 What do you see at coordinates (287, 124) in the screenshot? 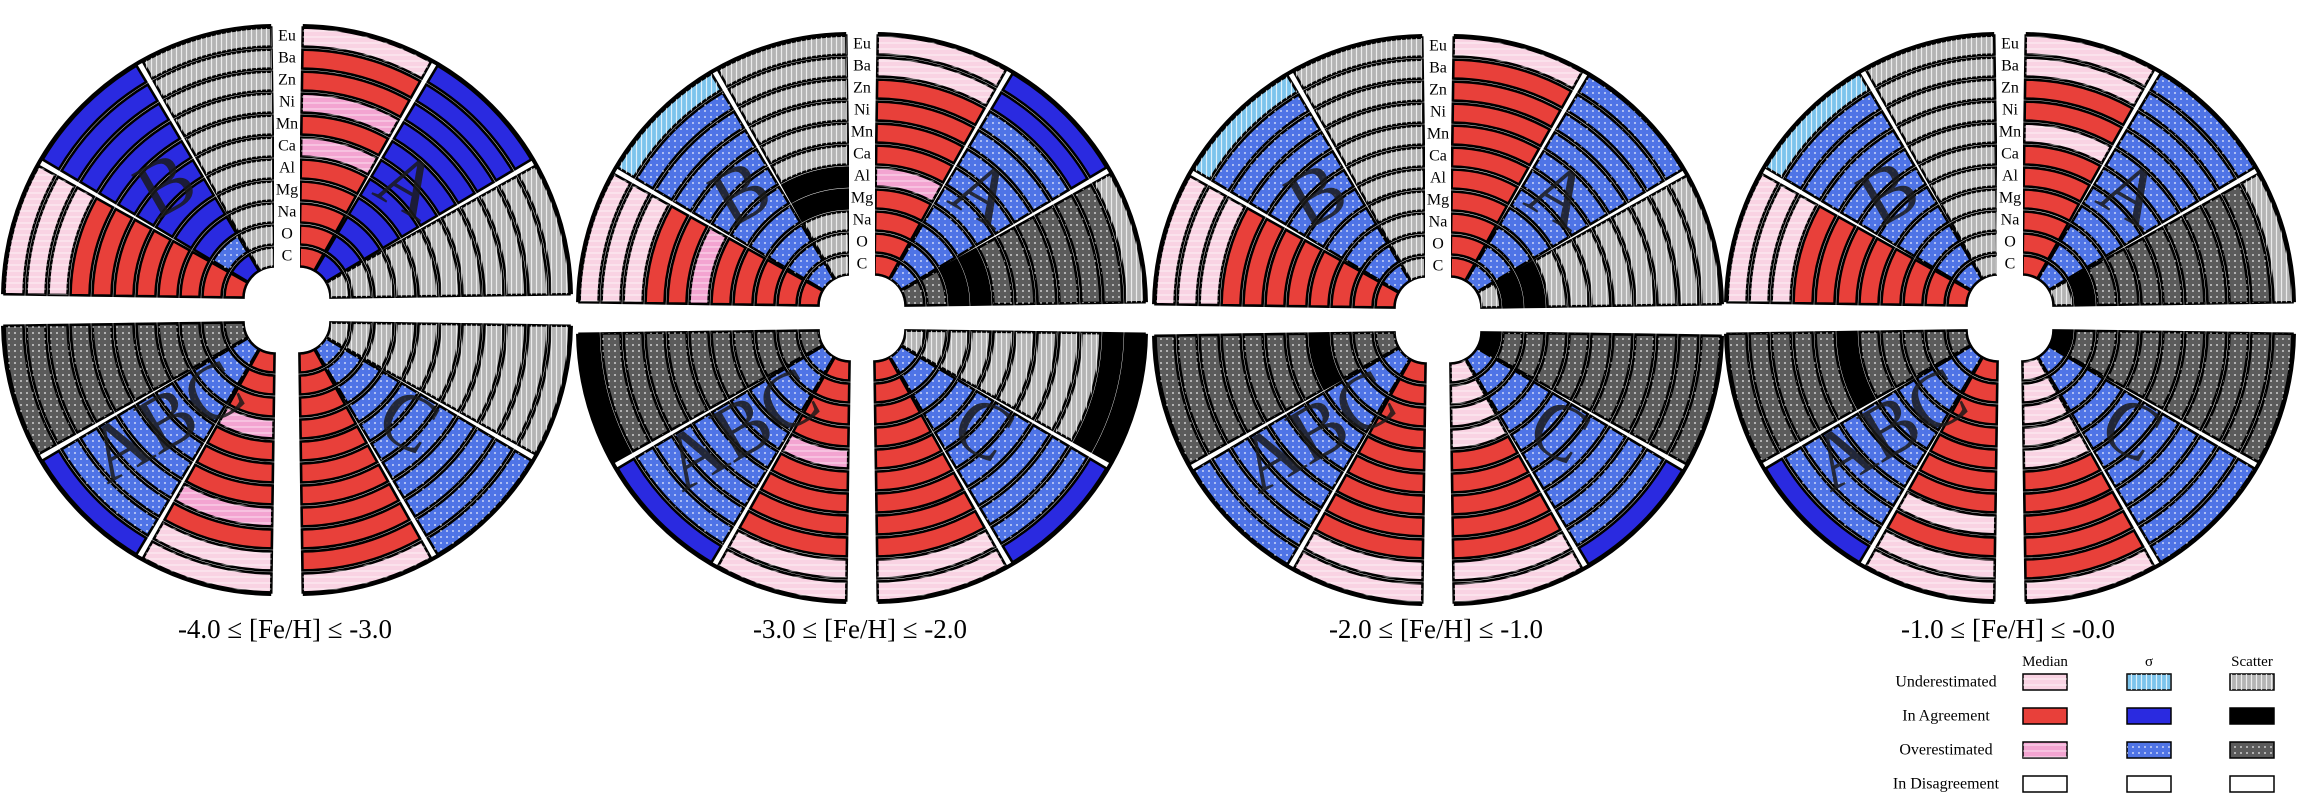
I see `element-label: Mn` at bounding box center [287, 124].